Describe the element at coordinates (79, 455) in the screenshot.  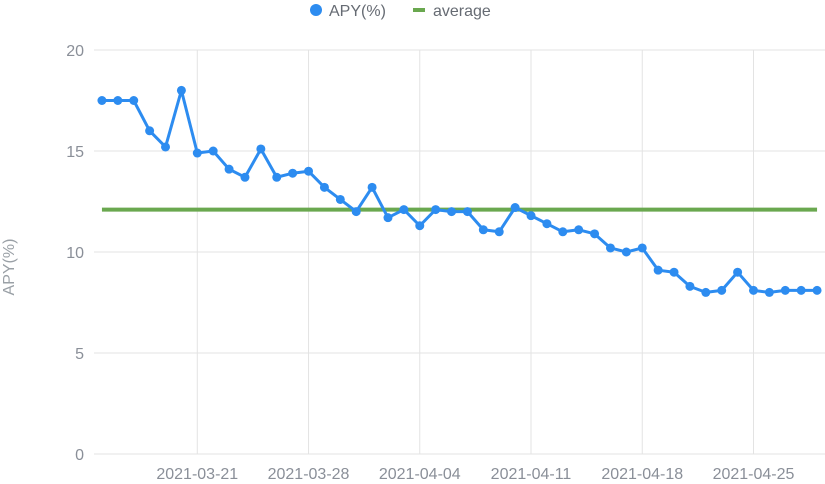
I see `y-tick-label: 0` at that location.